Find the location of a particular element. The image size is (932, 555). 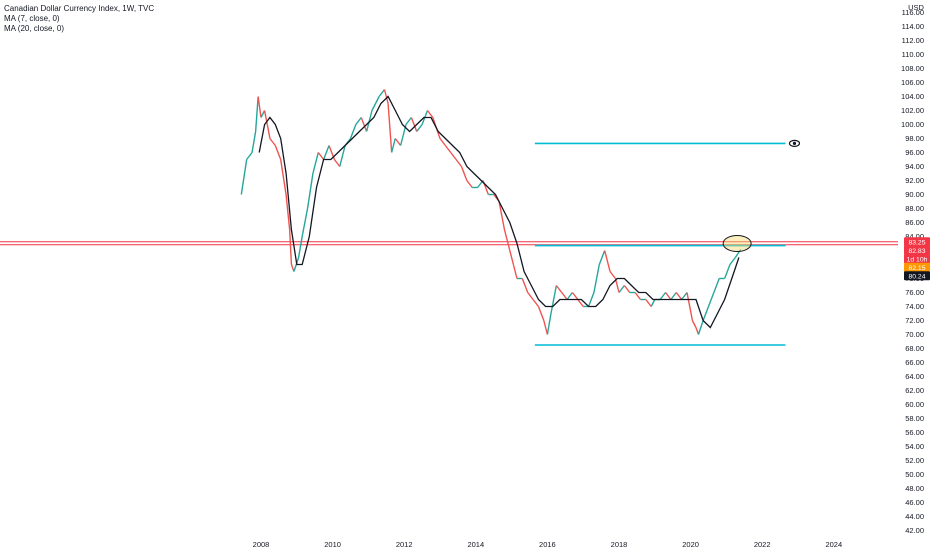

price-axis-currency: USD is located at coordinates (916, 7).